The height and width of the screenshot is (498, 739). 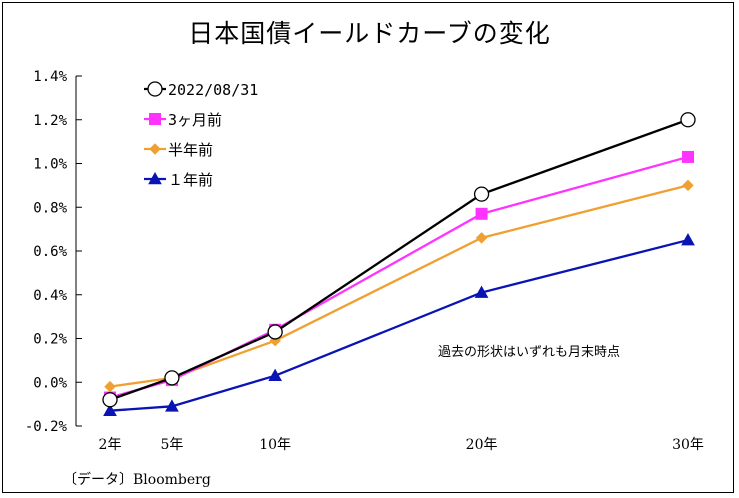 I want to click on legend-label-1: 3ヶ月前, so click(x=195, y=120).